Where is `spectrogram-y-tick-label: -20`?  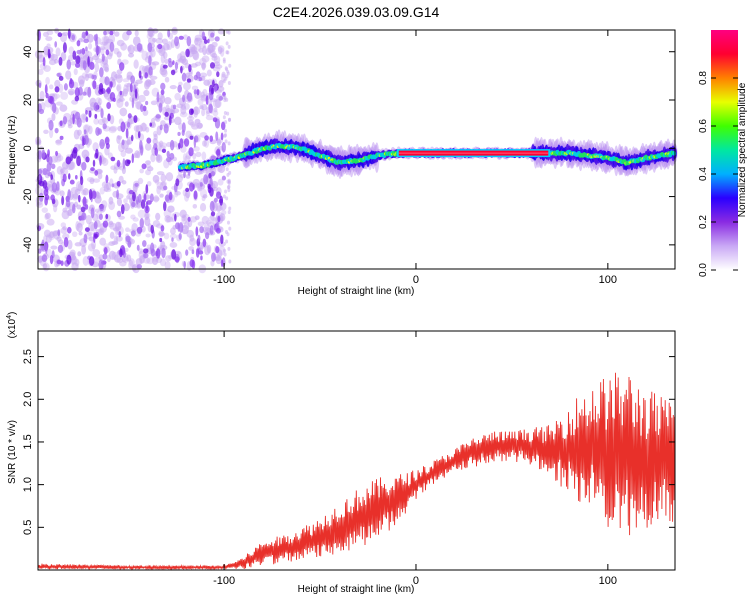 spectrogram-y-tick-label: -20 is located at coordinates (28, 197).